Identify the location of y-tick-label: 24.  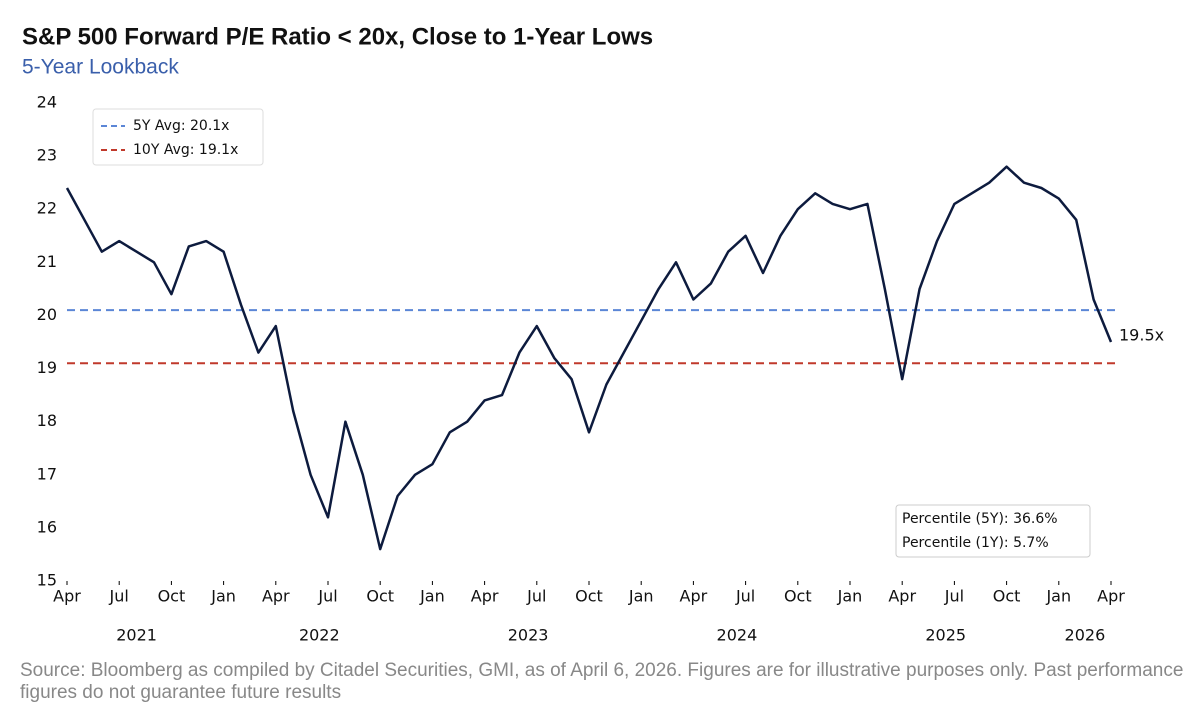
(47, 102).